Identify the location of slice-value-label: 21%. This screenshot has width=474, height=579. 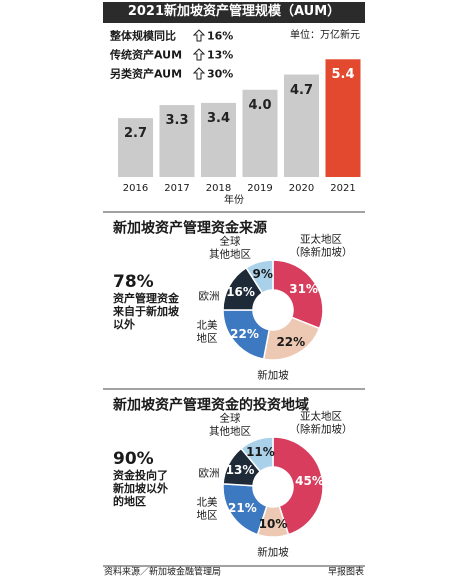
(242, 507).